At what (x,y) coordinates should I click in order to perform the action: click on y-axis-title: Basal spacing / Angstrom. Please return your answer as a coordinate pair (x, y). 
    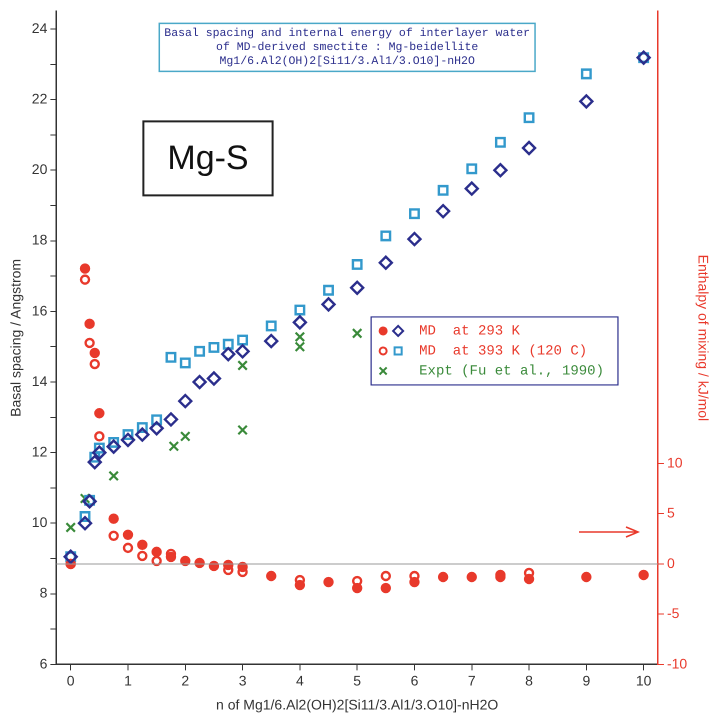
    Looking at the image, I should click on (15, 337).